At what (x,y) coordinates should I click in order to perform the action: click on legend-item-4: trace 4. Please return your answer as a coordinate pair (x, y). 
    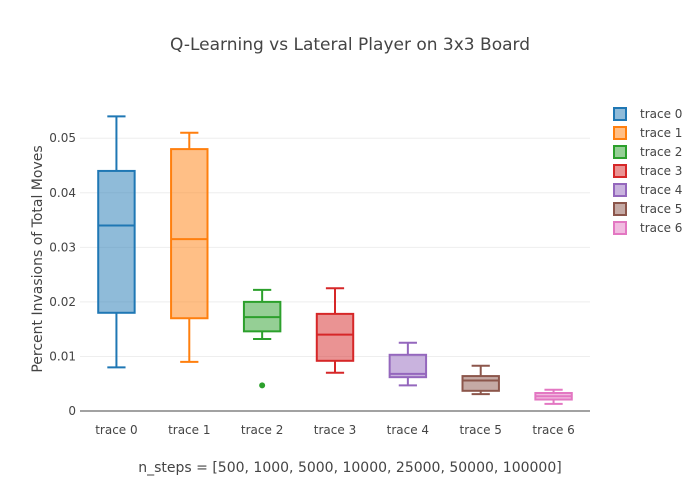
    Looking at the image, I should click on (647, 190).